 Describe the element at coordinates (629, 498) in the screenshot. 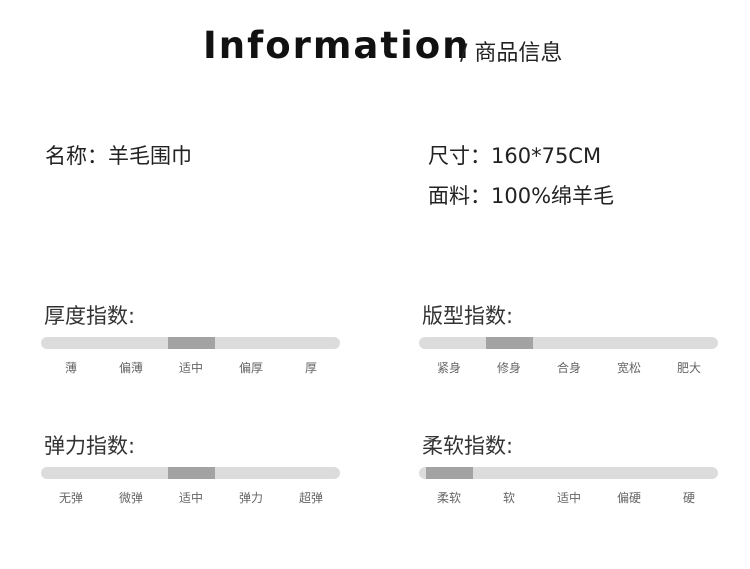

I see `index-label: 偏硬` at that location.